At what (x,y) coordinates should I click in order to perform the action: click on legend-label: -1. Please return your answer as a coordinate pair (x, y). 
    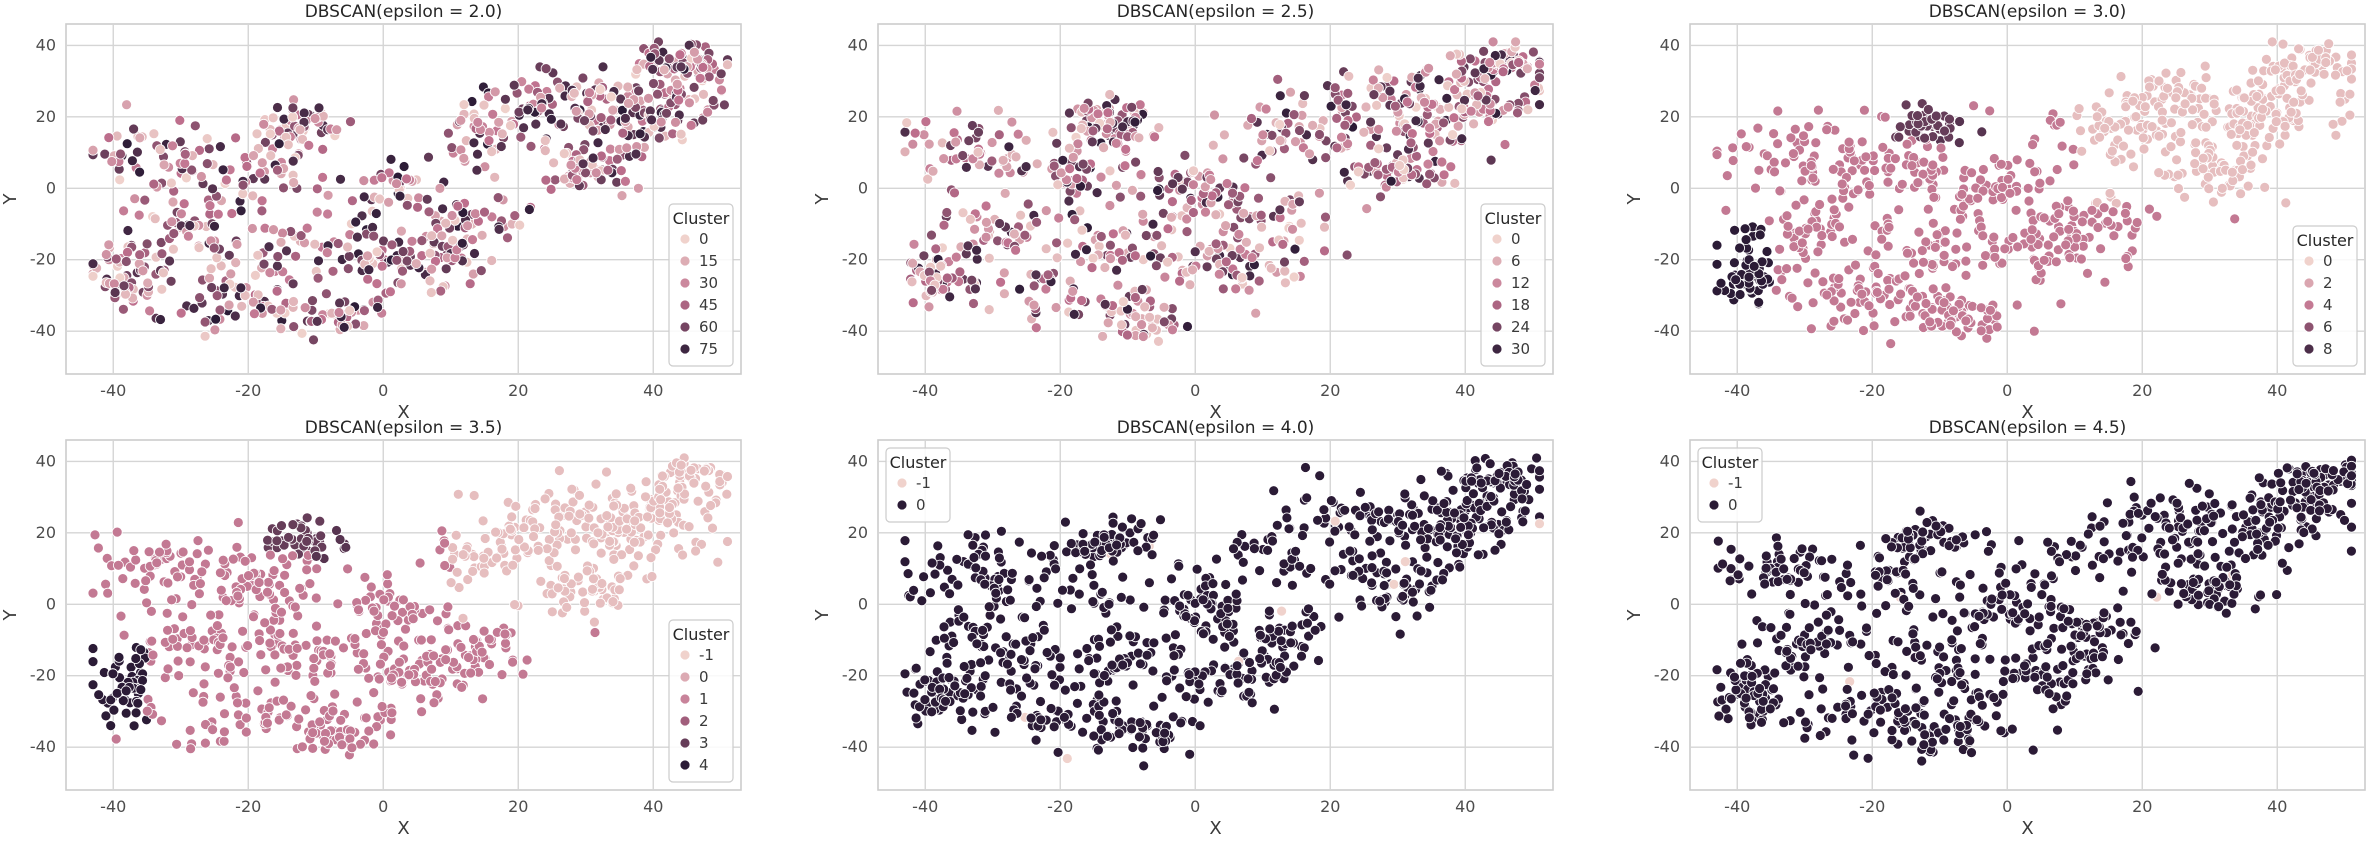
    Looking at the image, I should click on (923, 483).